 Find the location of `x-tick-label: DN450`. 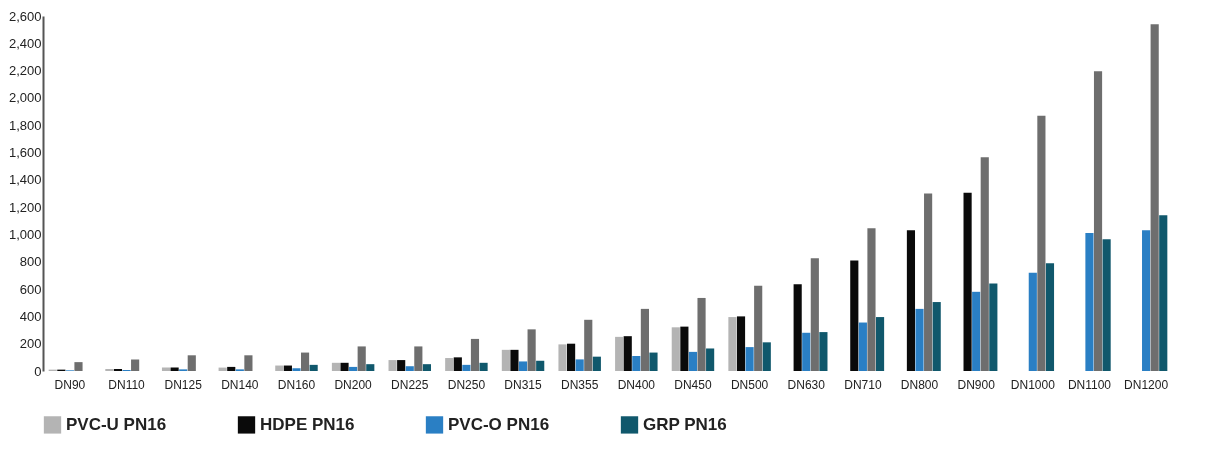

x-tick-label: DN450 is located at coordinates (693, 384).